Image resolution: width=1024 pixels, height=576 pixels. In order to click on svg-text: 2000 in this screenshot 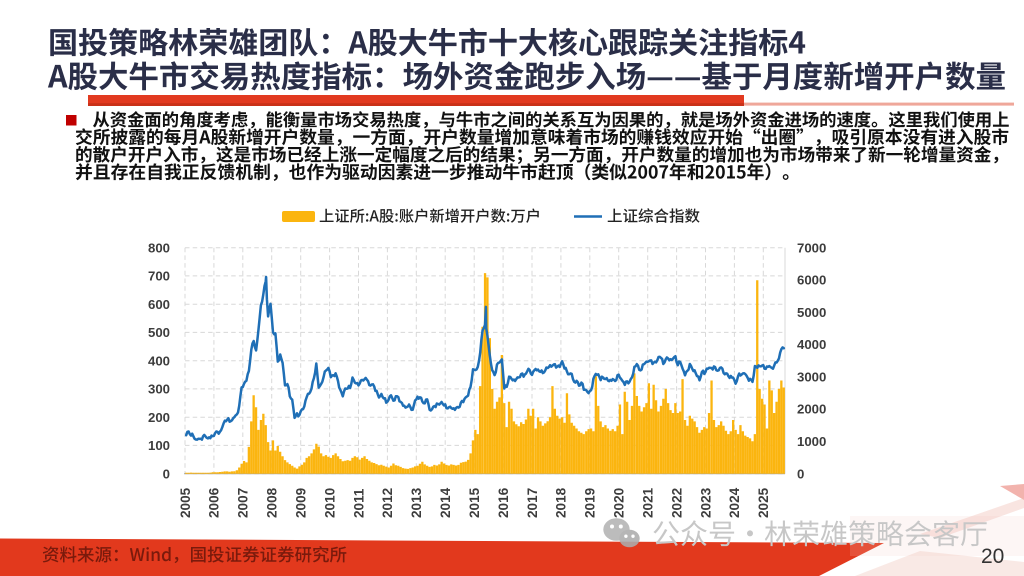, I will do `click(811, 409)`.